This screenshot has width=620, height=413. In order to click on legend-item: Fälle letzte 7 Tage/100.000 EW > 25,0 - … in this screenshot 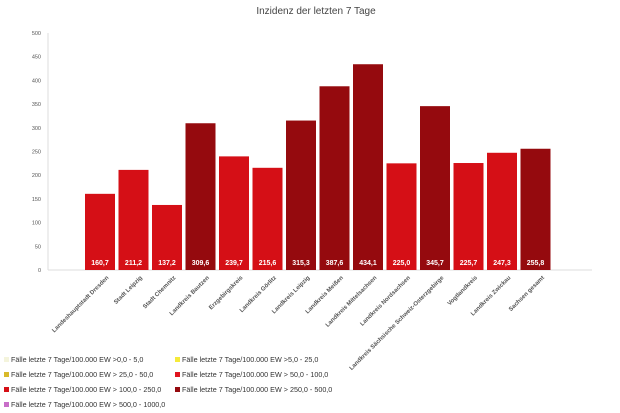, I will do `click(78, 374)`.